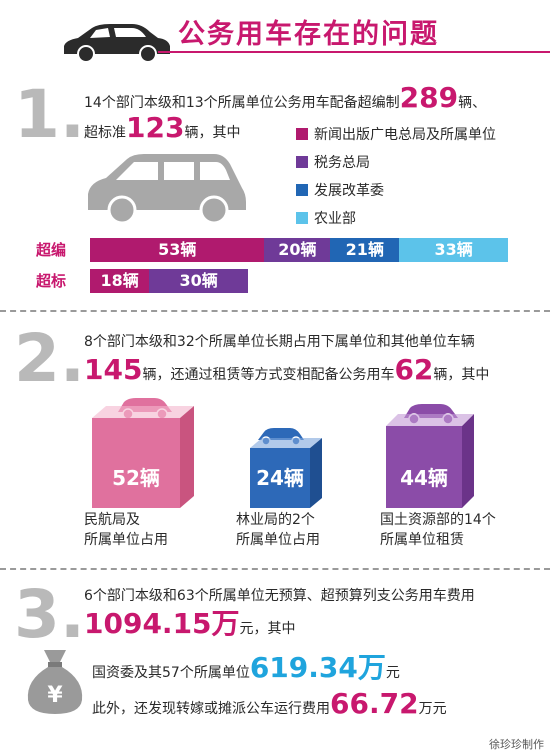 Image resolution: width=550 pixels, height=756 pixels. What do you see at coordinates (438, 520) in the screenshot?
I see `box-caption: 国土资源部的14个` at bounding box center [438, 520].